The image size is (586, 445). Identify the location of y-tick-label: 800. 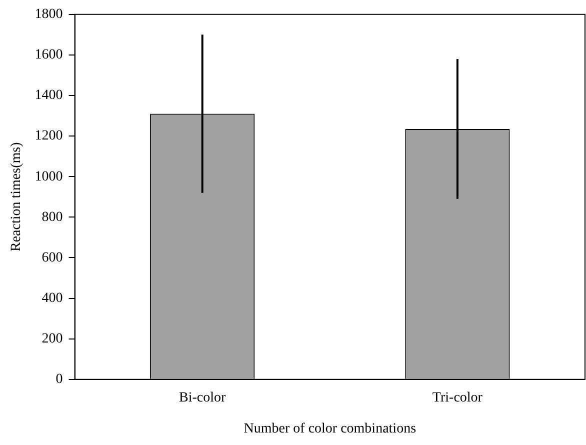
(52, 217).